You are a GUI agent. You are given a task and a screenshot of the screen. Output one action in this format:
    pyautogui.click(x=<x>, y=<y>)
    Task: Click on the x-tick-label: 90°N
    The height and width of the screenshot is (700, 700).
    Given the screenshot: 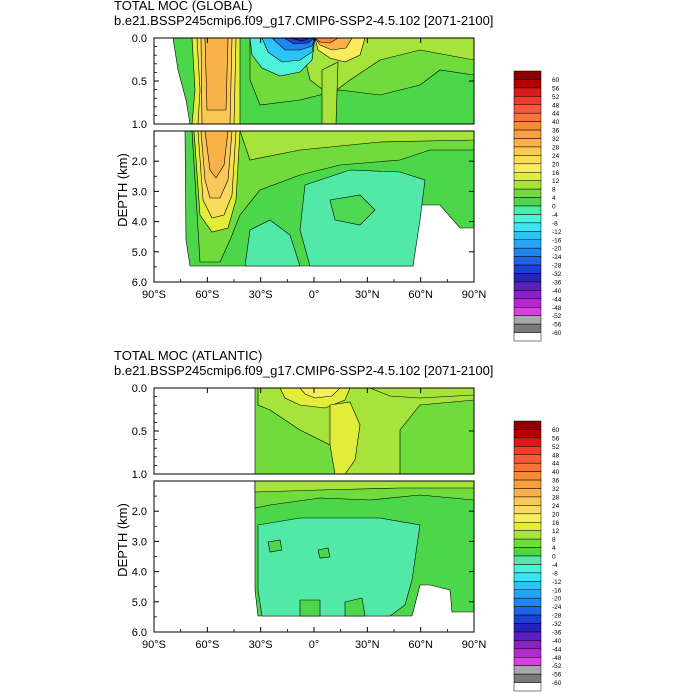 What is the action you would take?
    pyautogui.click(x=474, y=645)
    